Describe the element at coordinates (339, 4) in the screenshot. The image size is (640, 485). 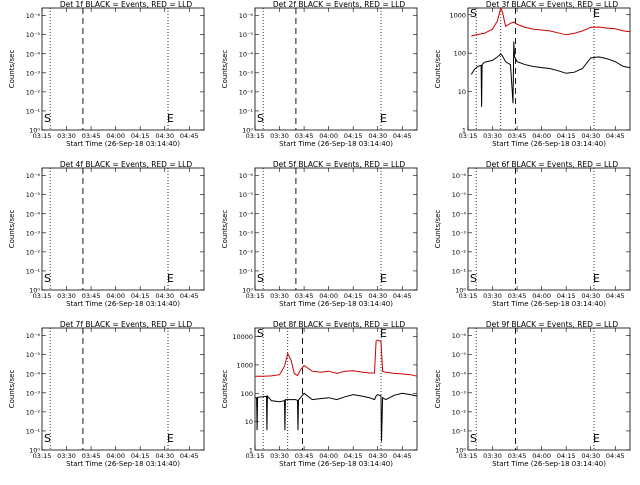
I see `panel-title: Det 2f BLACK = Events, RED = LLD` at that location.